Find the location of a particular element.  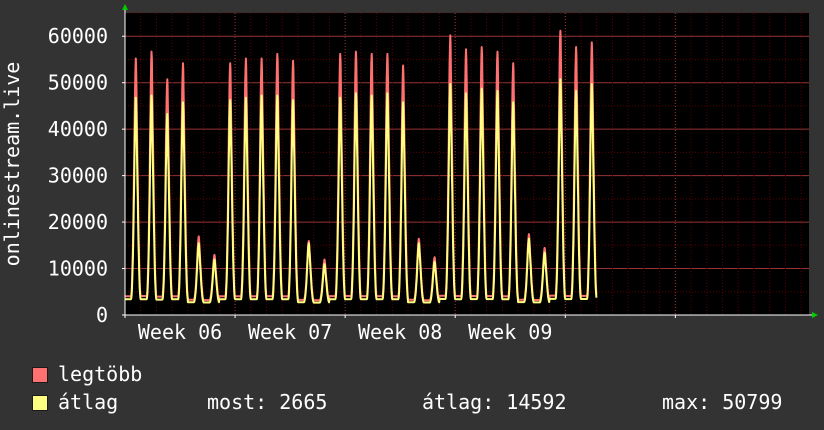

legend-item-avg-series: átlag most: 2665 átlag: 14592 max: 50799 is located at coordinates (422, 404).